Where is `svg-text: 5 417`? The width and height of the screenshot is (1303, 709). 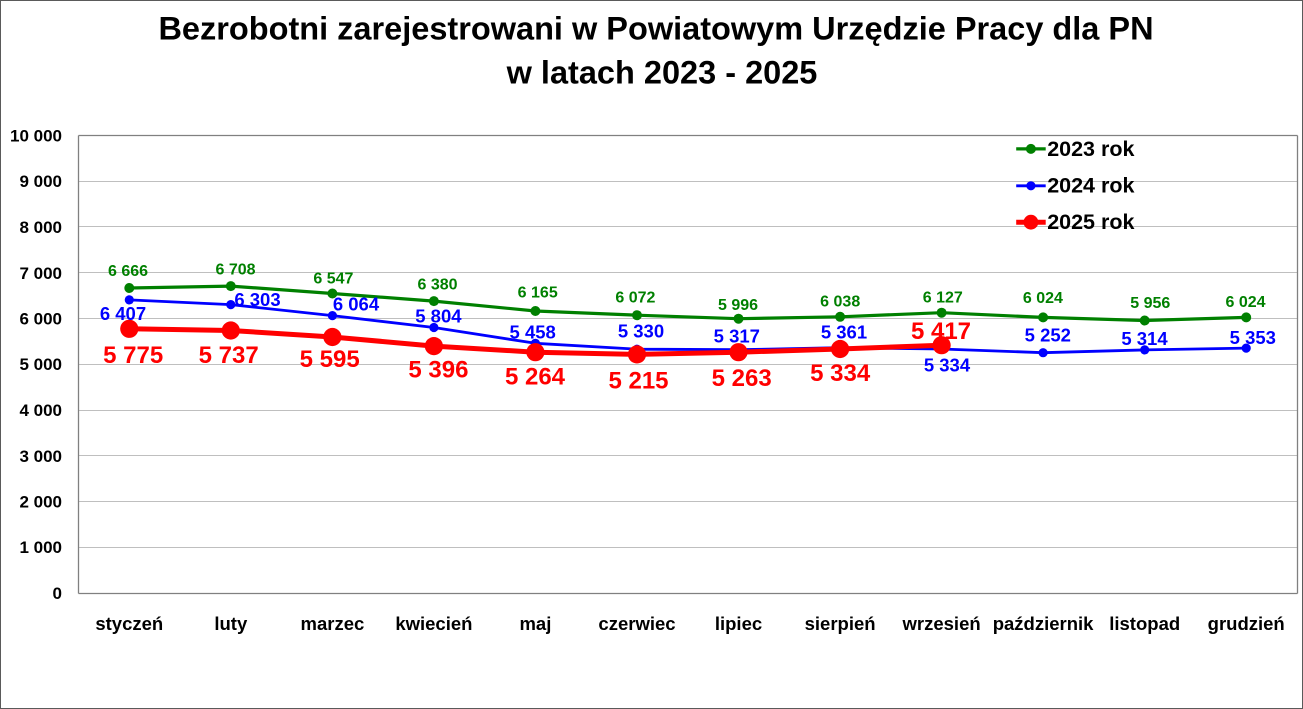 svg-text: 5 417 is located at coordinates (941, 331).